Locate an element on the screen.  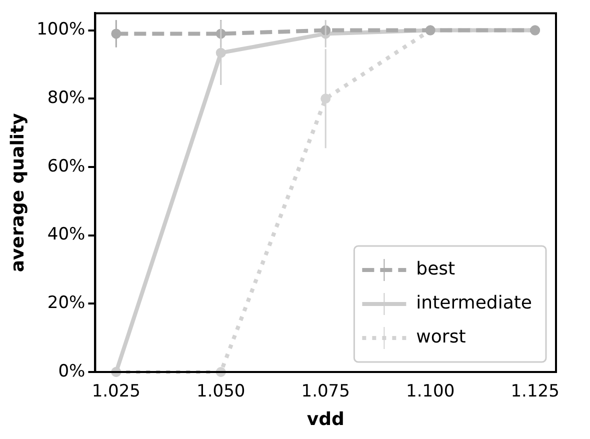
y-tick-label: 0% is located at coordinates (72, 371).